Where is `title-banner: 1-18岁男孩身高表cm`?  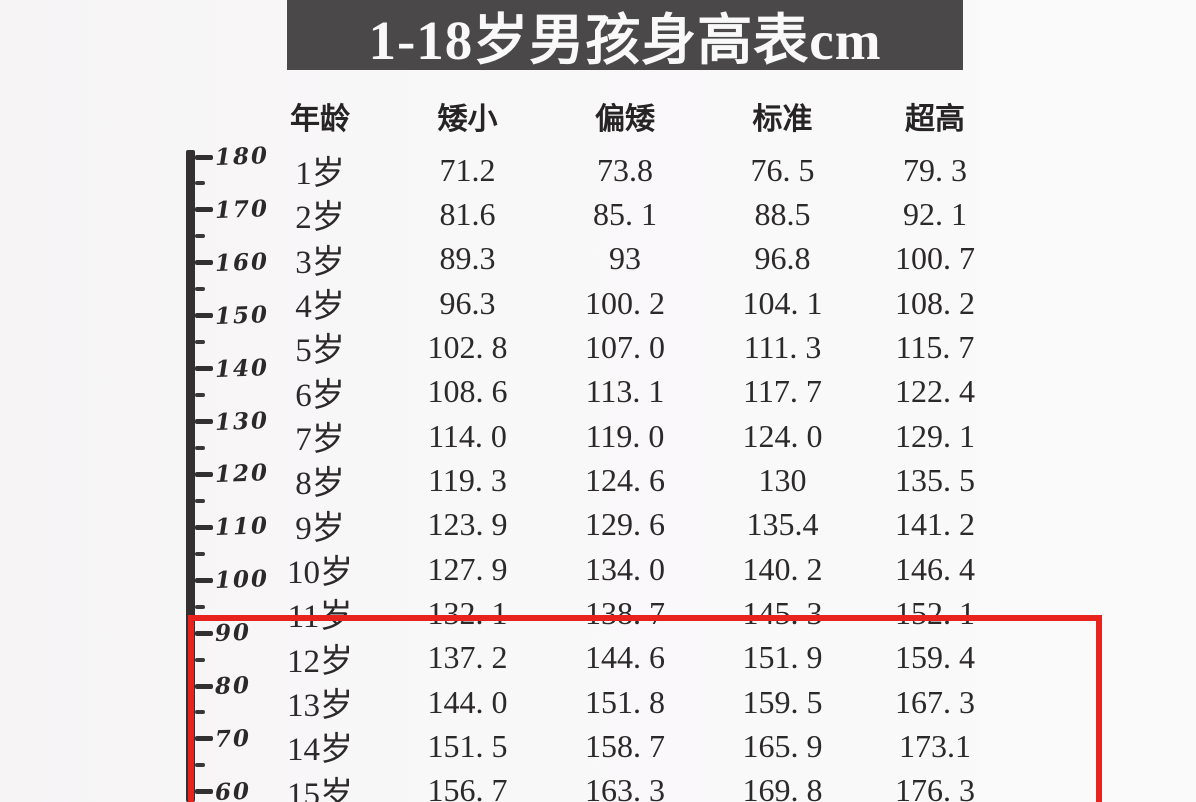 title-banner: 1-18岁男孩身高表cm is located at coordinates (625, 35).